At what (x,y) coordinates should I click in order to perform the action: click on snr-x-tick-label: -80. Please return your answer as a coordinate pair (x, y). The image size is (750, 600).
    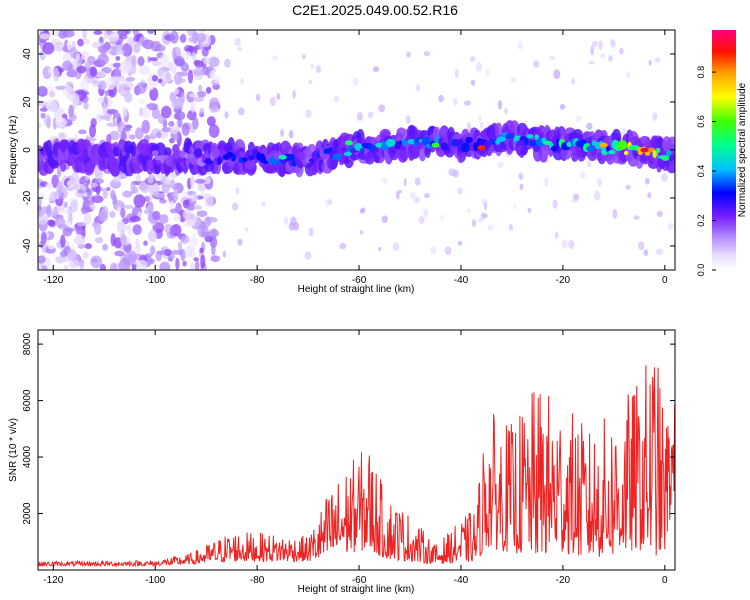
    Looking at the image, I should click on (257, 580).